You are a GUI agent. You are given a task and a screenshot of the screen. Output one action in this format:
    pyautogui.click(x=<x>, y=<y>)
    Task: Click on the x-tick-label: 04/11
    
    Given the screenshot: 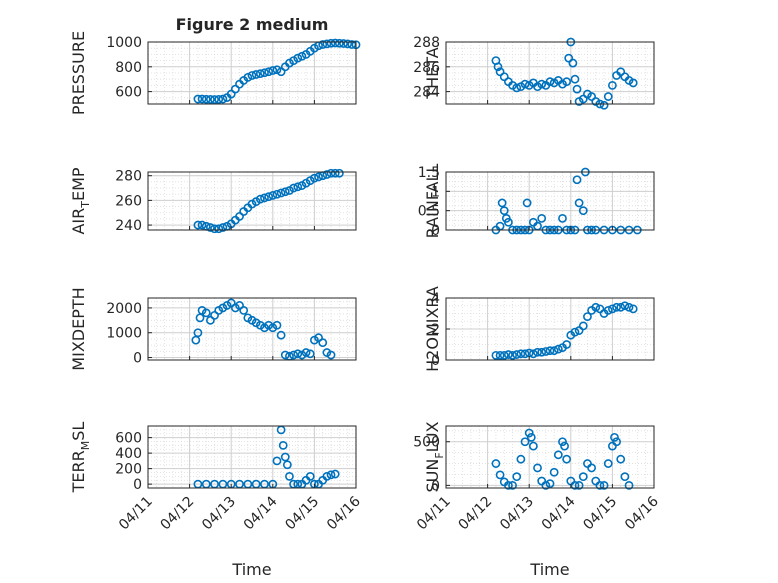 What is the action you would take?
    pyautogui.click(x=136, y=514)
    